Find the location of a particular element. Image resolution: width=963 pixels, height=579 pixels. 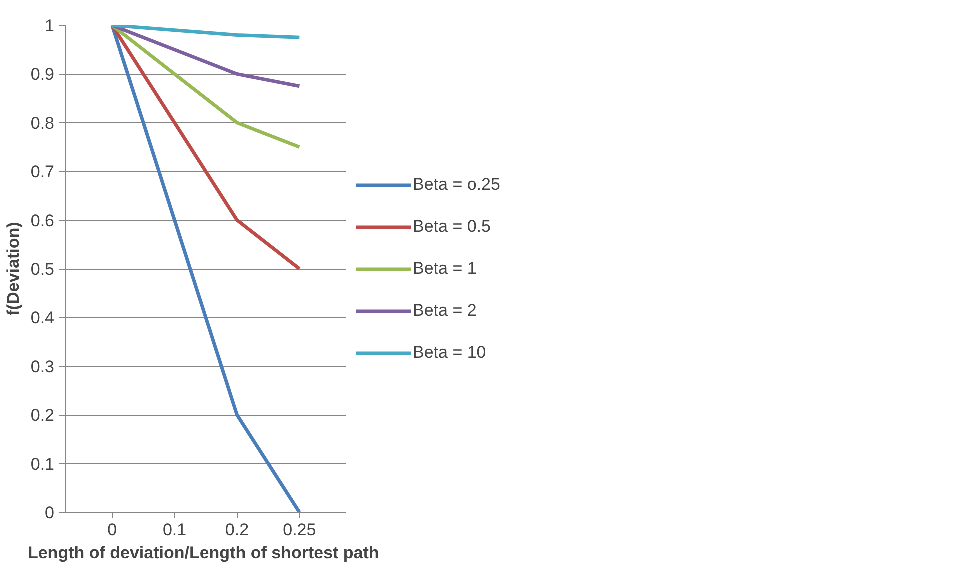

x-tick-label: 0.1 is located at coordinates (174, 530).